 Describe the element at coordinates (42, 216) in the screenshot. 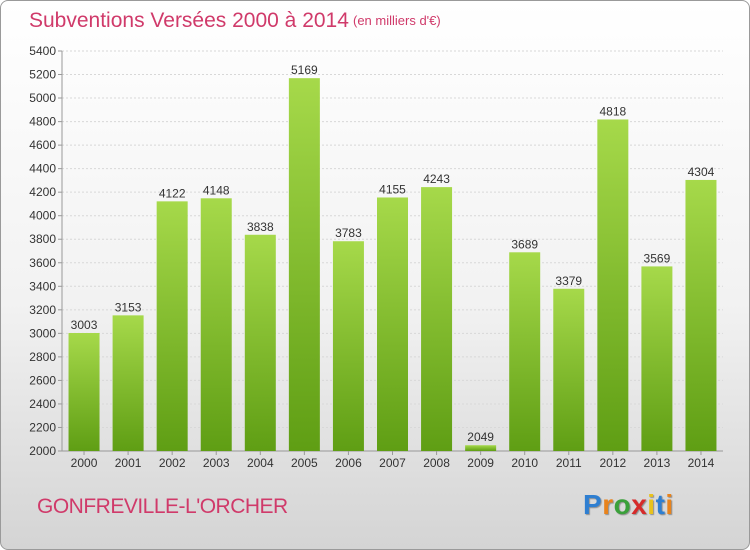

I see `y-tick-label: 4000` at that location.